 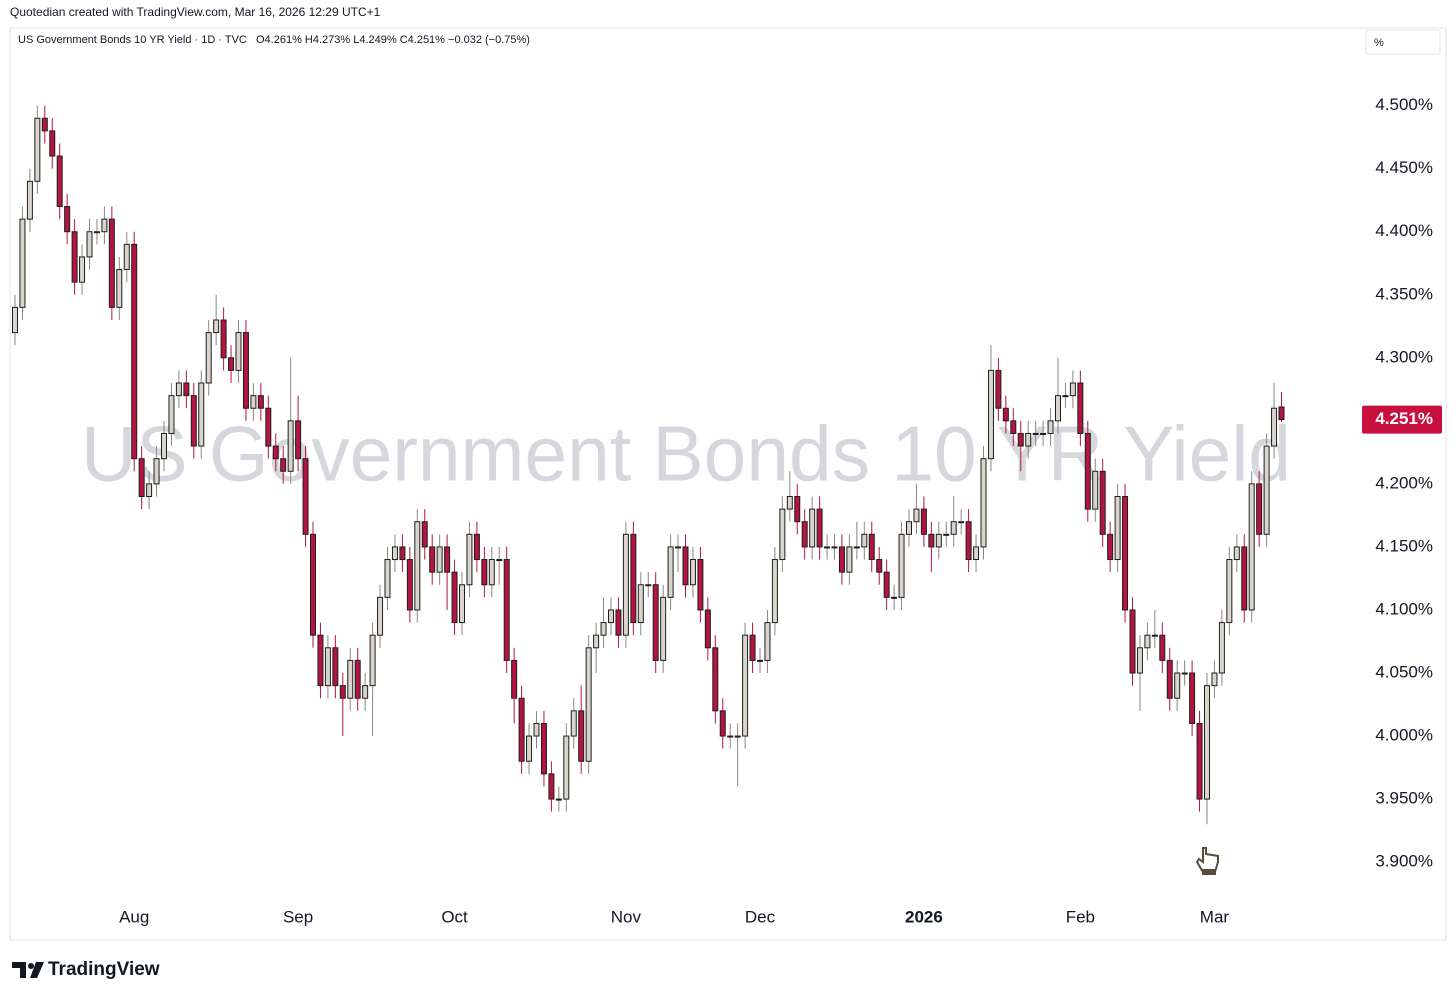 What do you see at coordinates (1404, 356) in the screenshot?
I see `y-tick-label: 4.300%` at bounding box center [1404, 356].